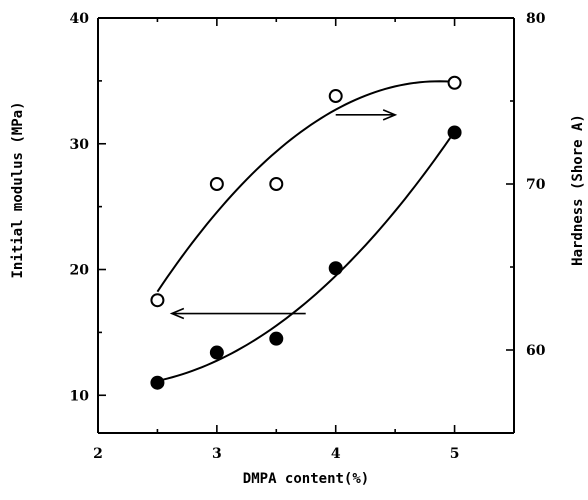  Describe the element at coordinates (536, 19) in the screenshot. I see `y2-tick-label: 80` at that location.